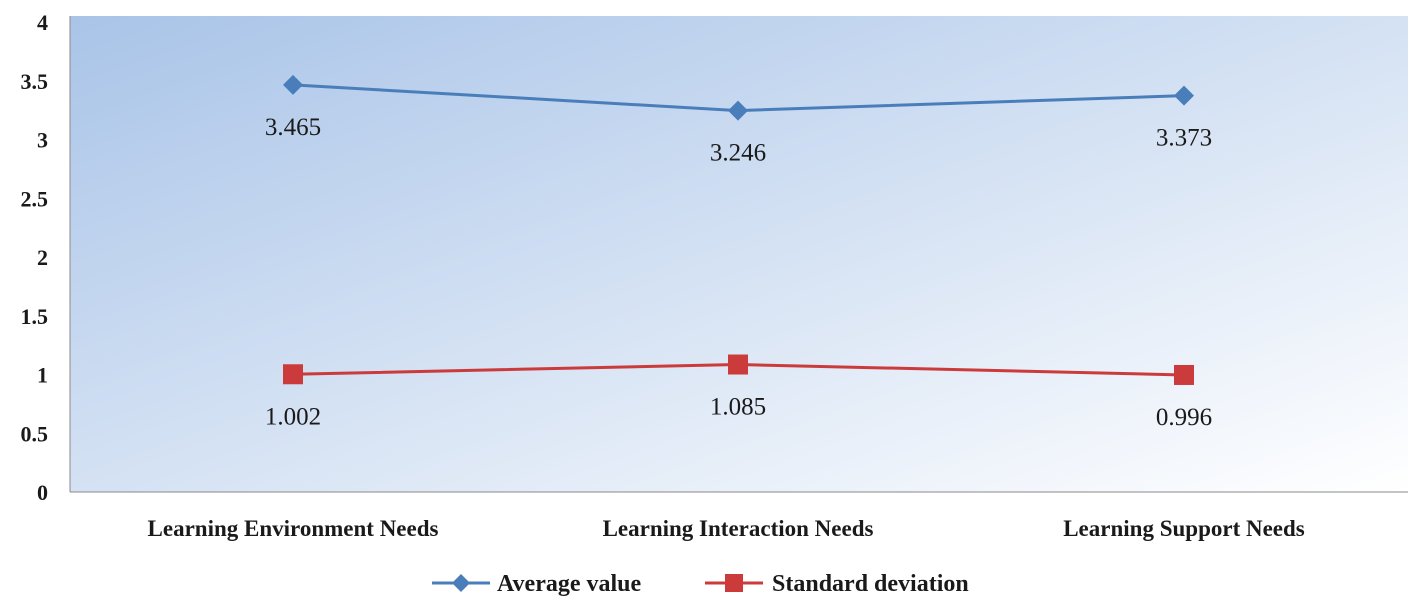 This screenshot has height=611, width=1418. Describe the element at coordinates (293, 416) in the screenshot. I see `data-label: 1.002` at that location.